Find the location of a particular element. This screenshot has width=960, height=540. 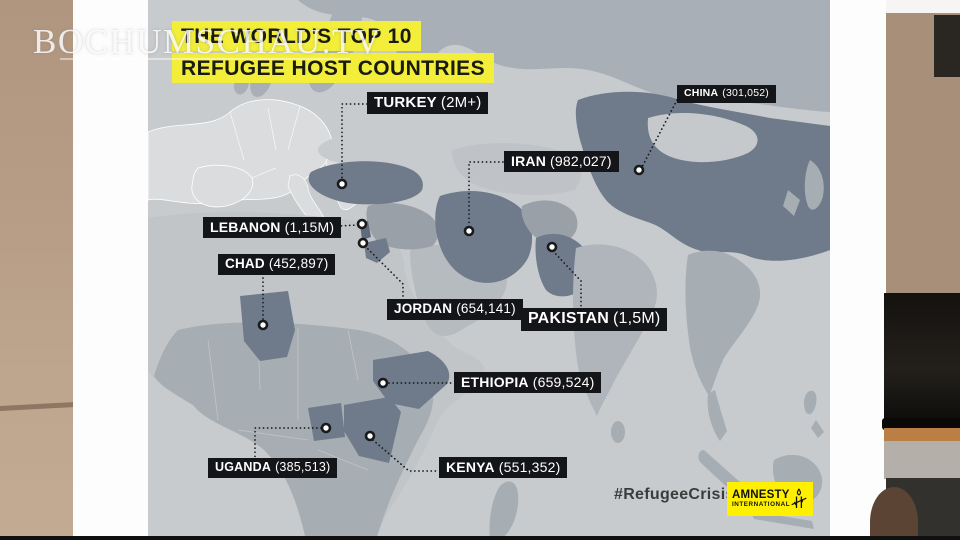

broadcaster-watermark: BOCHUMSCHAU.TV is located at coordinates (207, 41).